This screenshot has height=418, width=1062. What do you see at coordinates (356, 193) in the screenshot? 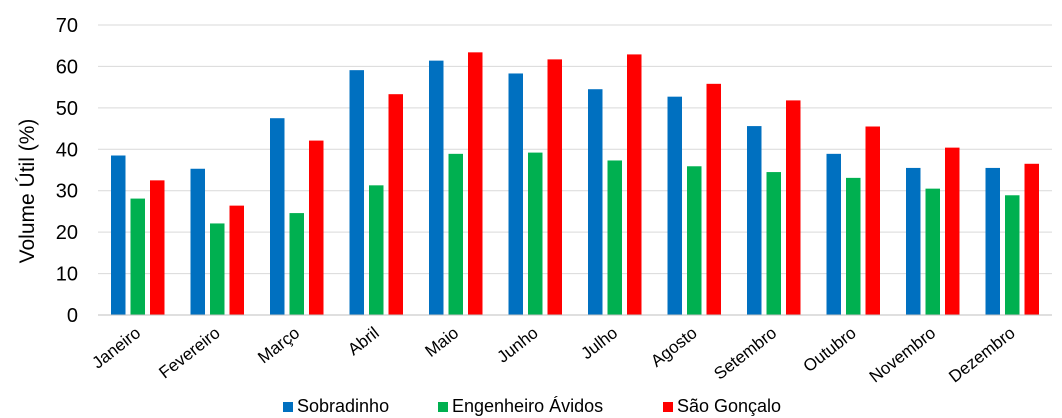
I see `bar-sobradinho-abril` at bounding box center [356, 193].